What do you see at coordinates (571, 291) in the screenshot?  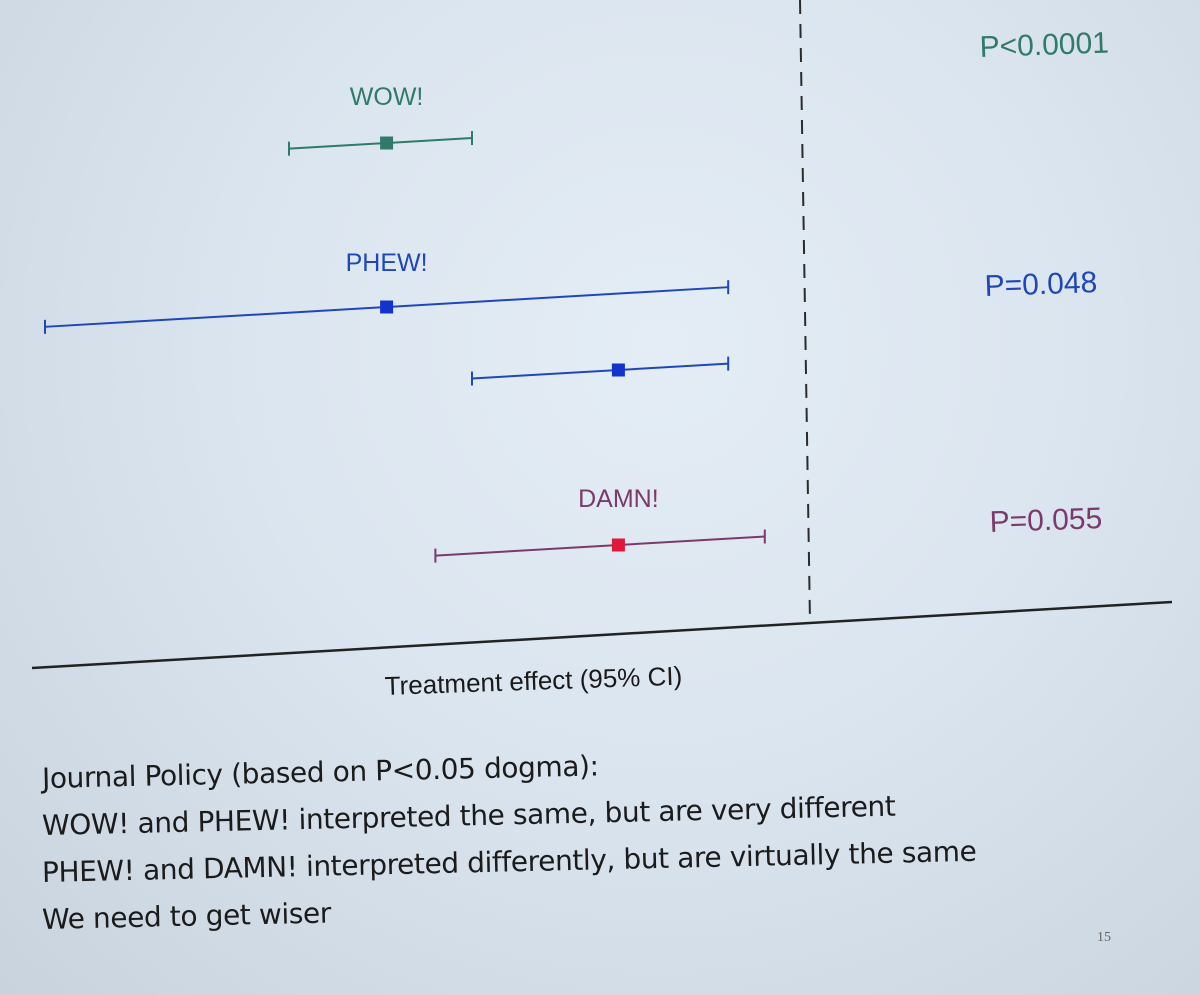 I see `forest-row: PHEW! P=0.048` at bounding box center [571, 291].